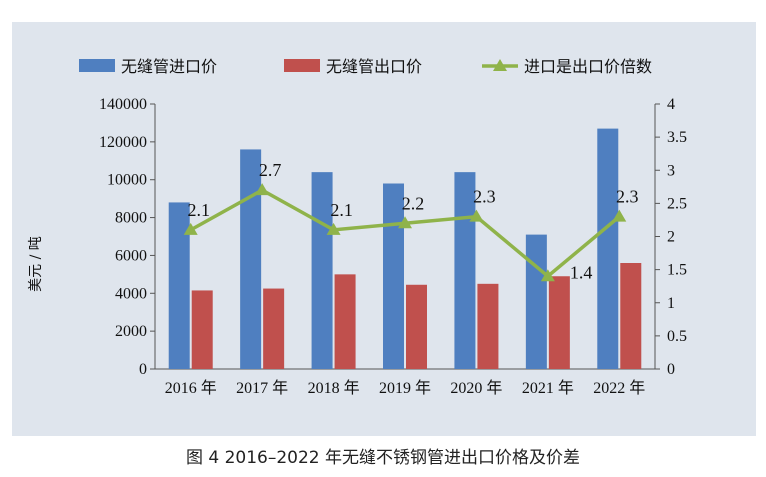 The height and width of the screenshot is (477, 766). What do you see at coordinates (588, 66) in the screenshot?
I see `legend-ratio-label: 进口是出口价倍数` at bounding box center [588, 66].